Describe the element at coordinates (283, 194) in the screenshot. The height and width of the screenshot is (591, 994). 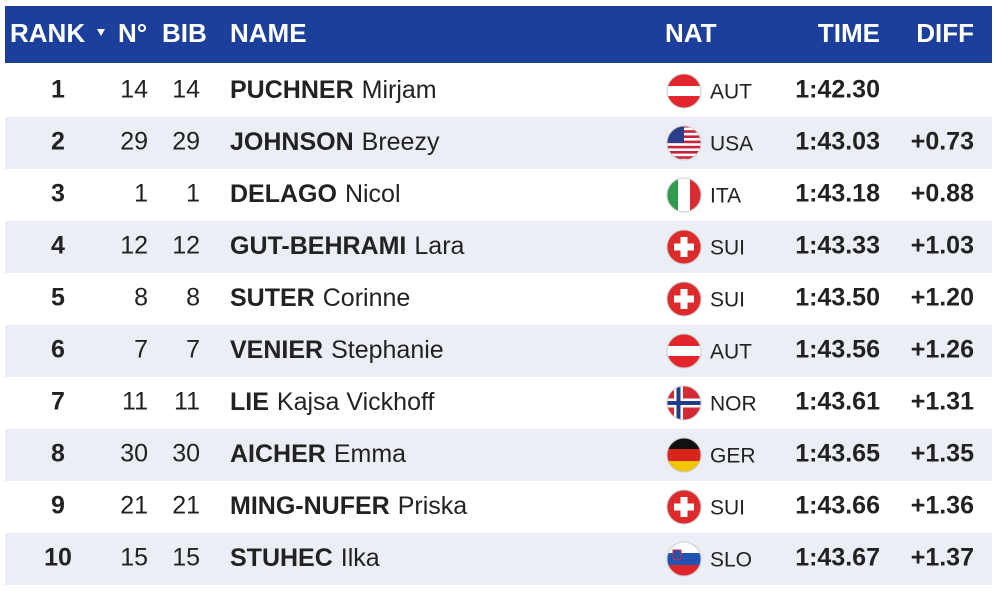
I see `surname: DELAGO` at that location.